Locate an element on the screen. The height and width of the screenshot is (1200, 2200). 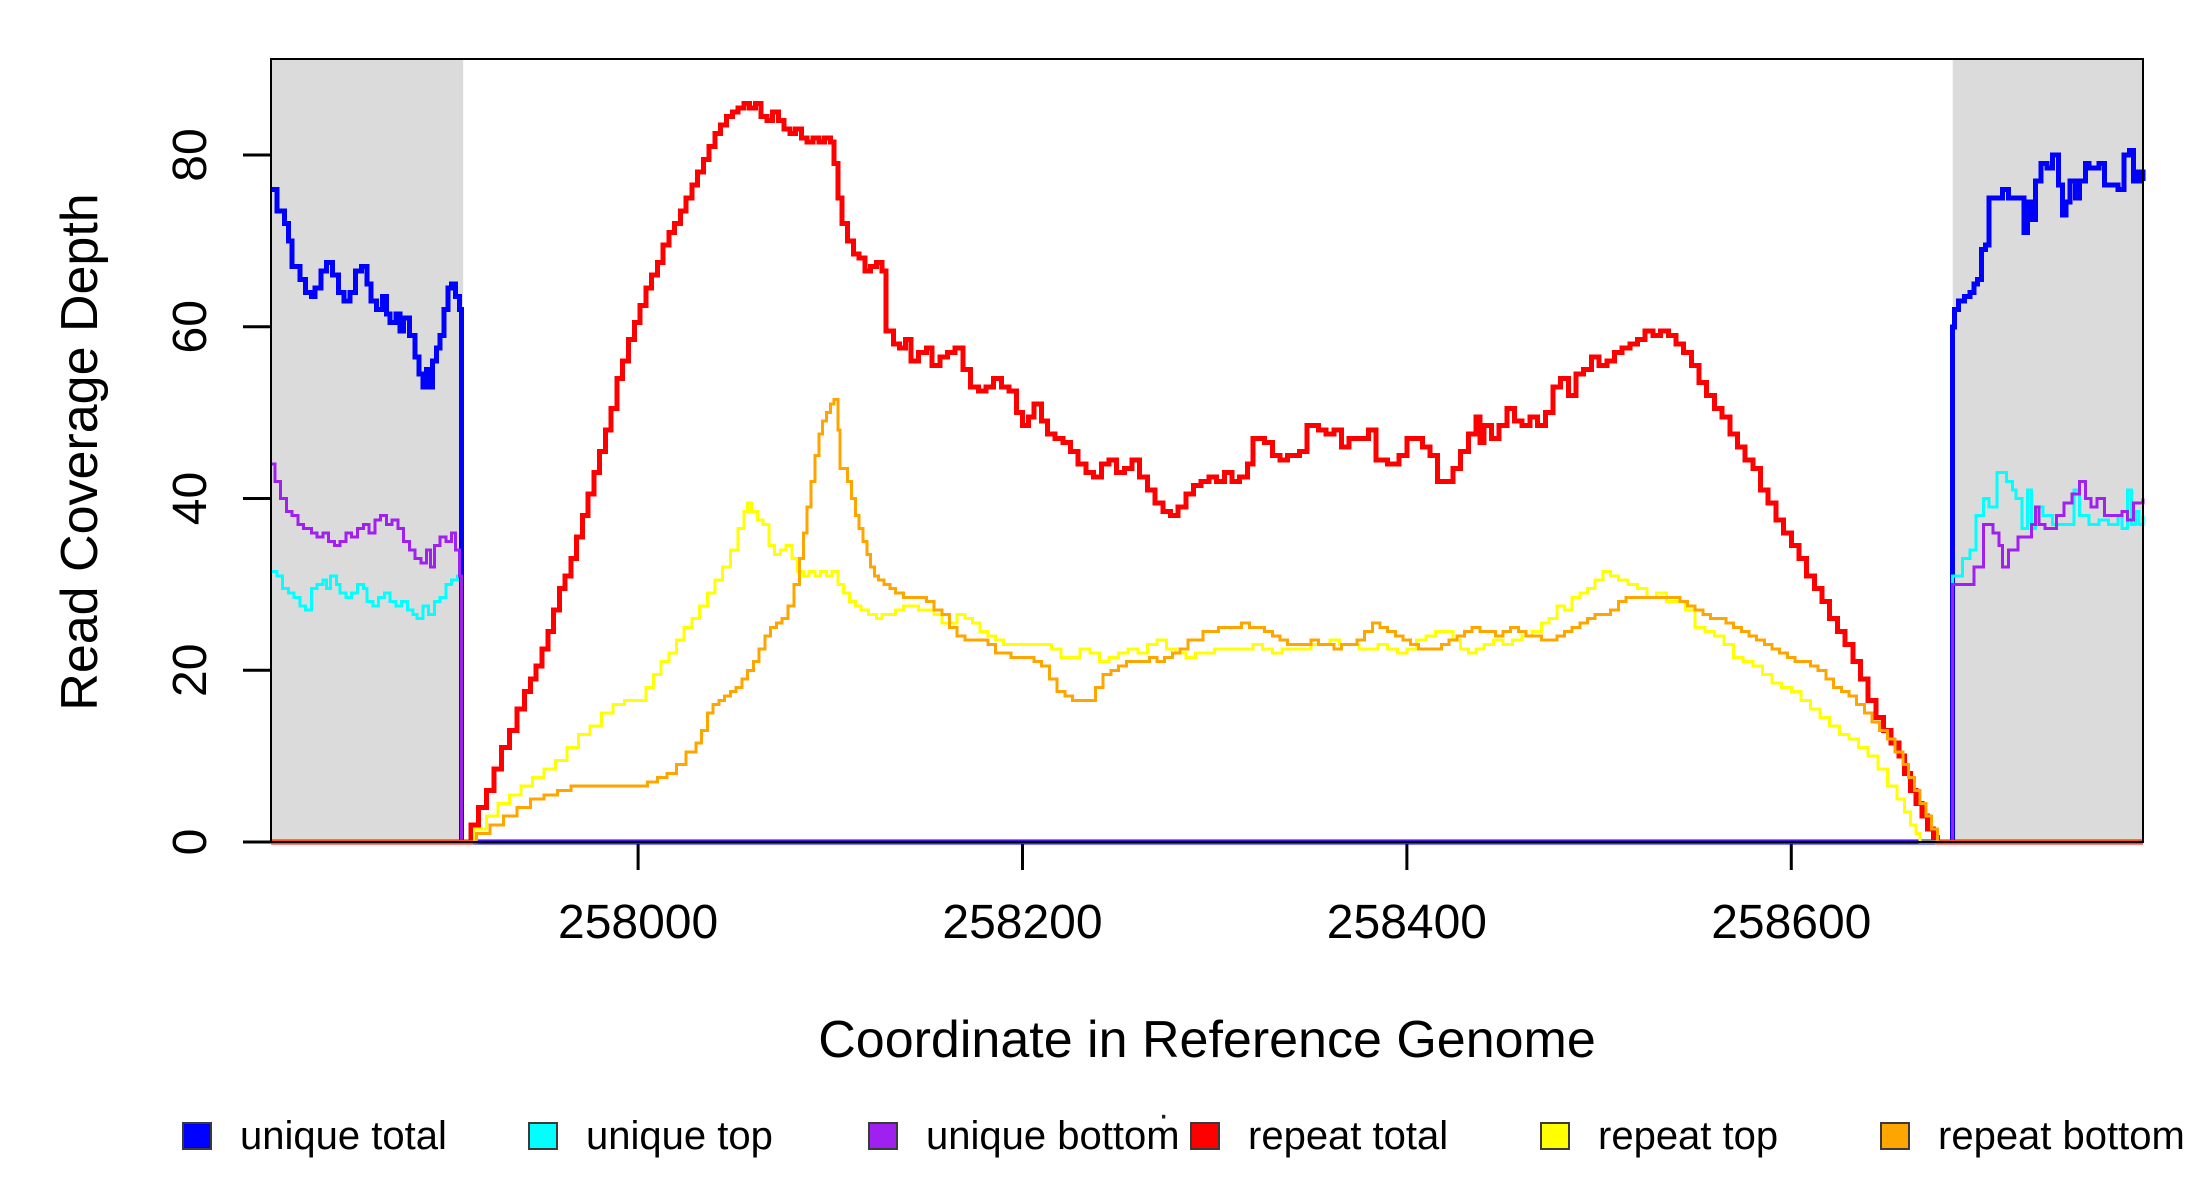
y-axis-title: Read Coverage Depth is located at coordinates (80, 452).